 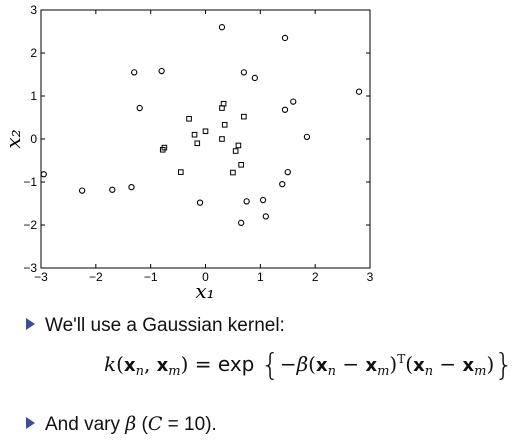 What do you see at coordinates (503, 365) in the screenshot?
I see `formula-right-brace: }` at bounding box center [503, 365].